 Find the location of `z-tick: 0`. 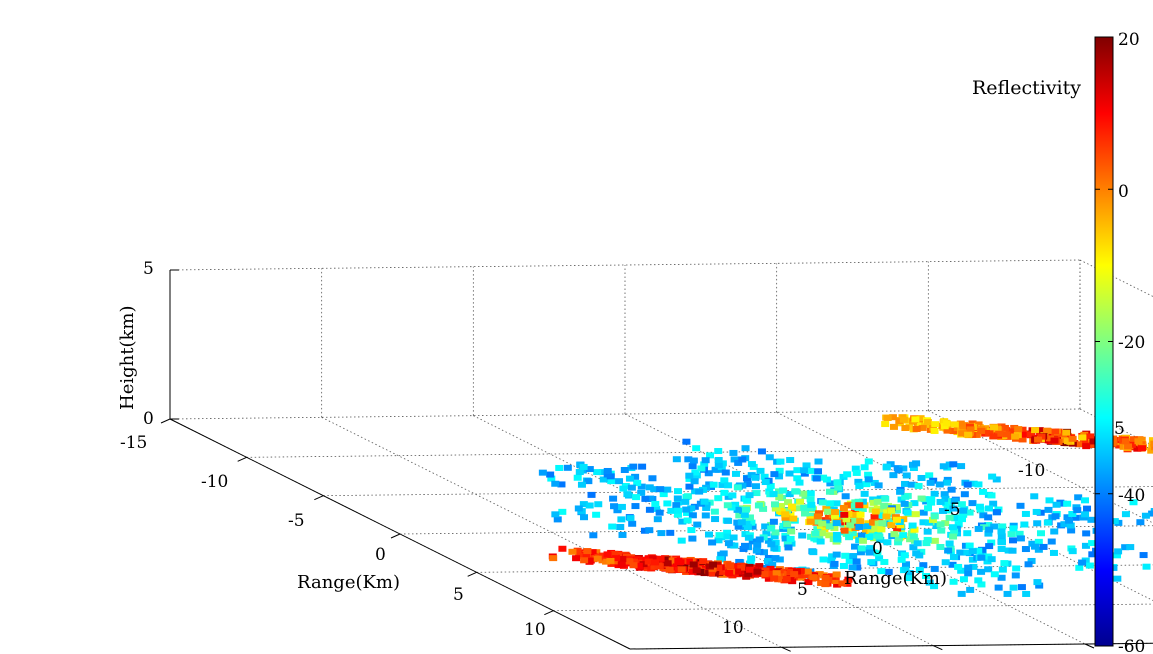

z-tick: 0 is located at coordinates (148, 419).